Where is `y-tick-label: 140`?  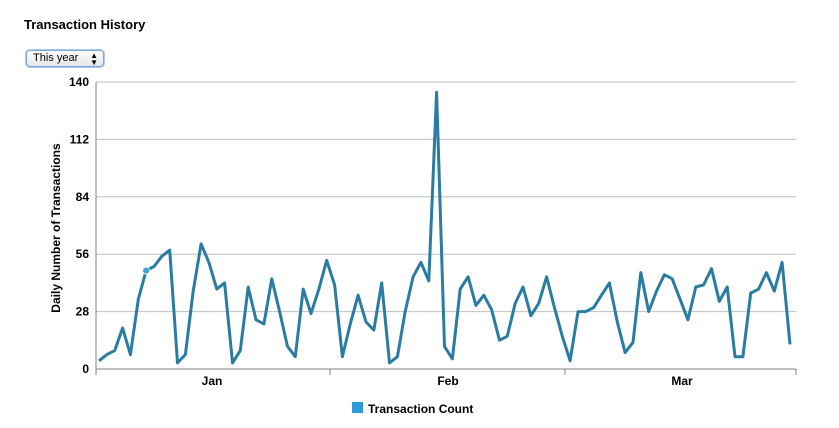
y-tick-label: 140 is located at coordinates (79, 82).